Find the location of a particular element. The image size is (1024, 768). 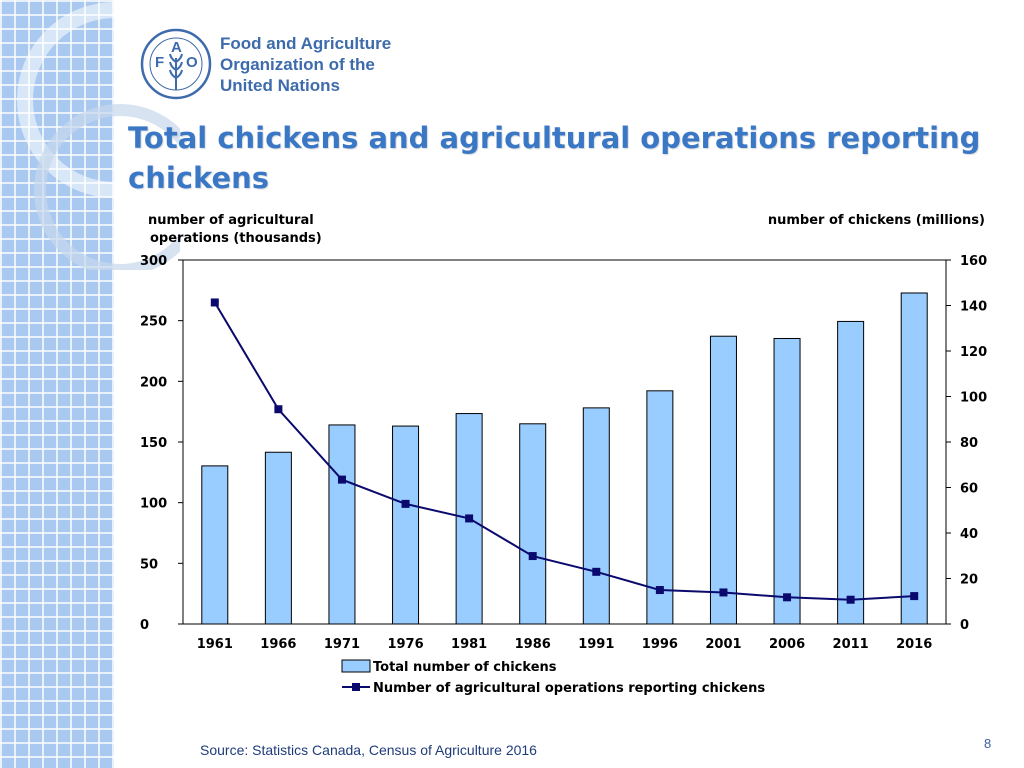

left-axis-tick-label: 250 is located at coordinates (153, 322).